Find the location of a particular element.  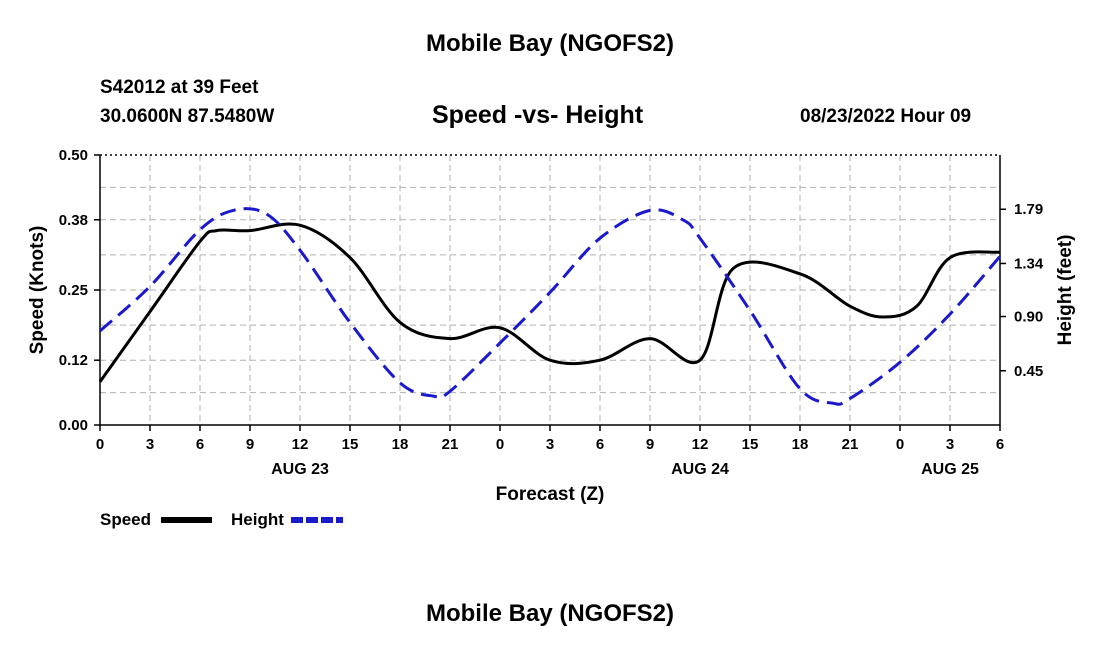

y-right-tick-label: 1.79 is located at coordinates (1028, 209).